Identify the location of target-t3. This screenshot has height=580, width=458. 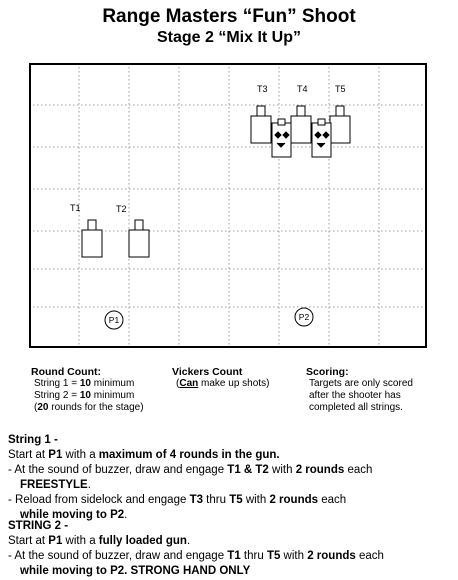
(261, 124).